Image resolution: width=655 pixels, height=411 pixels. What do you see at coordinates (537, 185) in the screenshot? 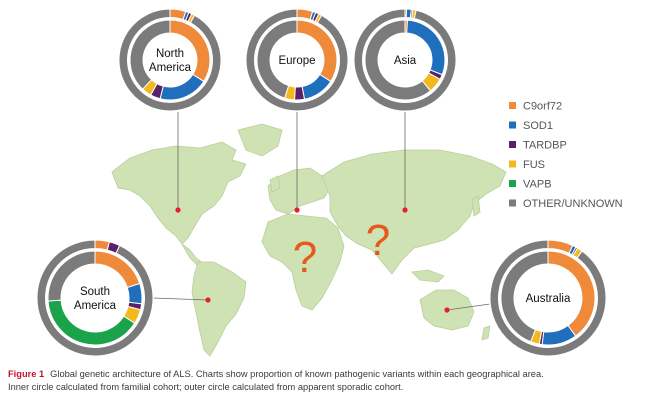
I see `legend-label-vapb: VAPB` at bounding box center [537, 185].